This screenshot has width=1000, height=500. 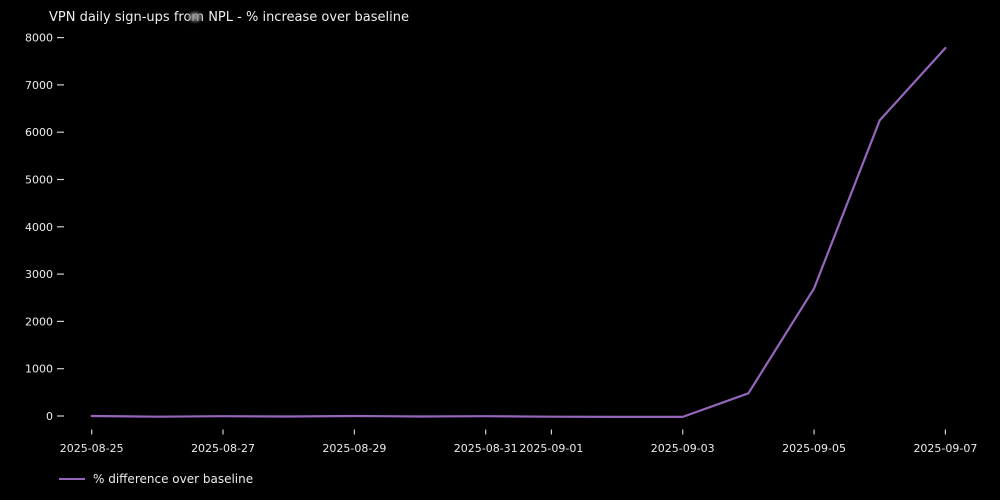 I want to click on y-axis-tick-label: 1000, so click(x=39, y=369).